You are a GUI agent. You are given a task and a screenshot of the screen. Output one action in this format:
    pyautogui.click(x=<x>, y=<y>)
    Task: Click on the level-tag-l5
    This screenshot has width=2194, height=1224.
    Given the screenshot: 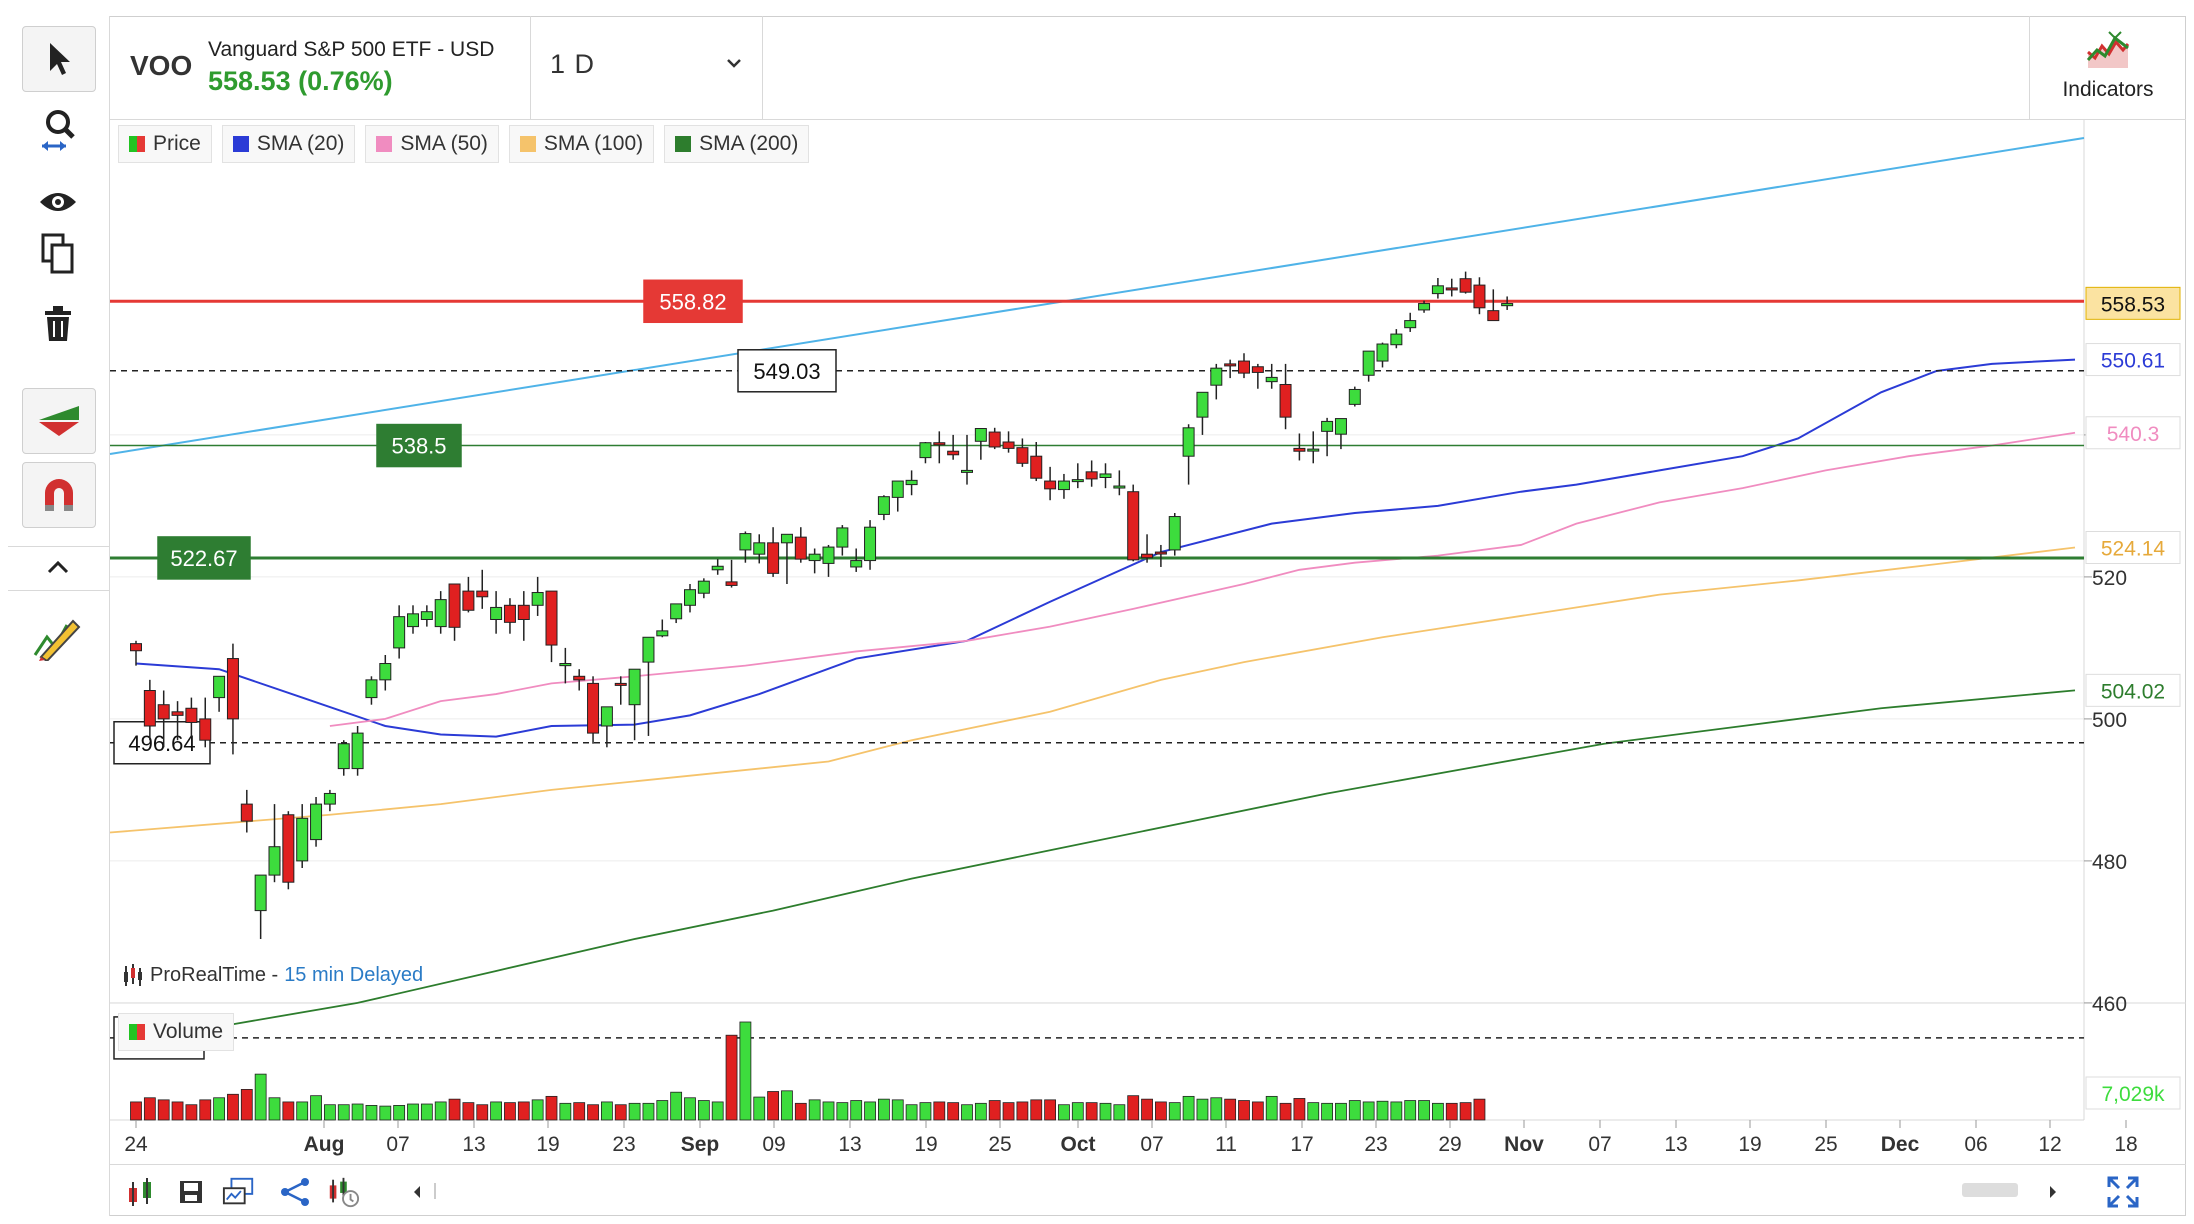 What is the action you would take?
    pyautogui.click(x=162, y=743)
    